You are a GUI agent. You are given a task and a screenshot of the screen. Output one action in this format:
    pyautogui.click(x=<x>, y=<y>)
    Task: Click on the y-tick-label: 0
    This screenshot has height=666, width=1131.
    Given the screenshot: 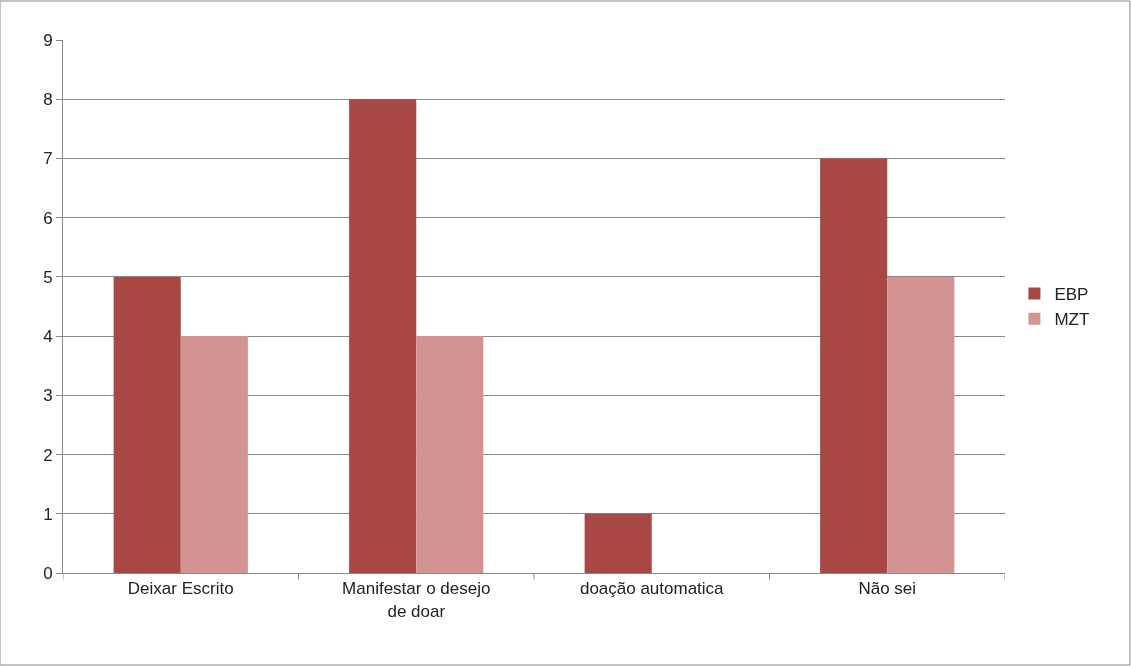 What is the action you would take?
    pyautogui.click(x=48, y=573)
    